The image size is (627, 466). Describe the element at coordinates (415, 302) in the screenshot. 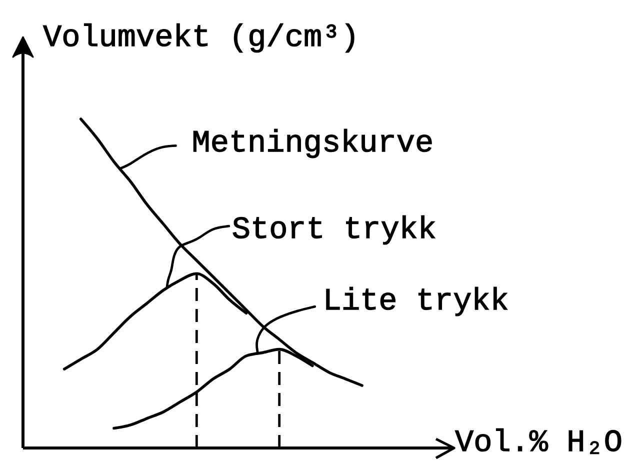

I see `series-label: Lite trykk` at that location.